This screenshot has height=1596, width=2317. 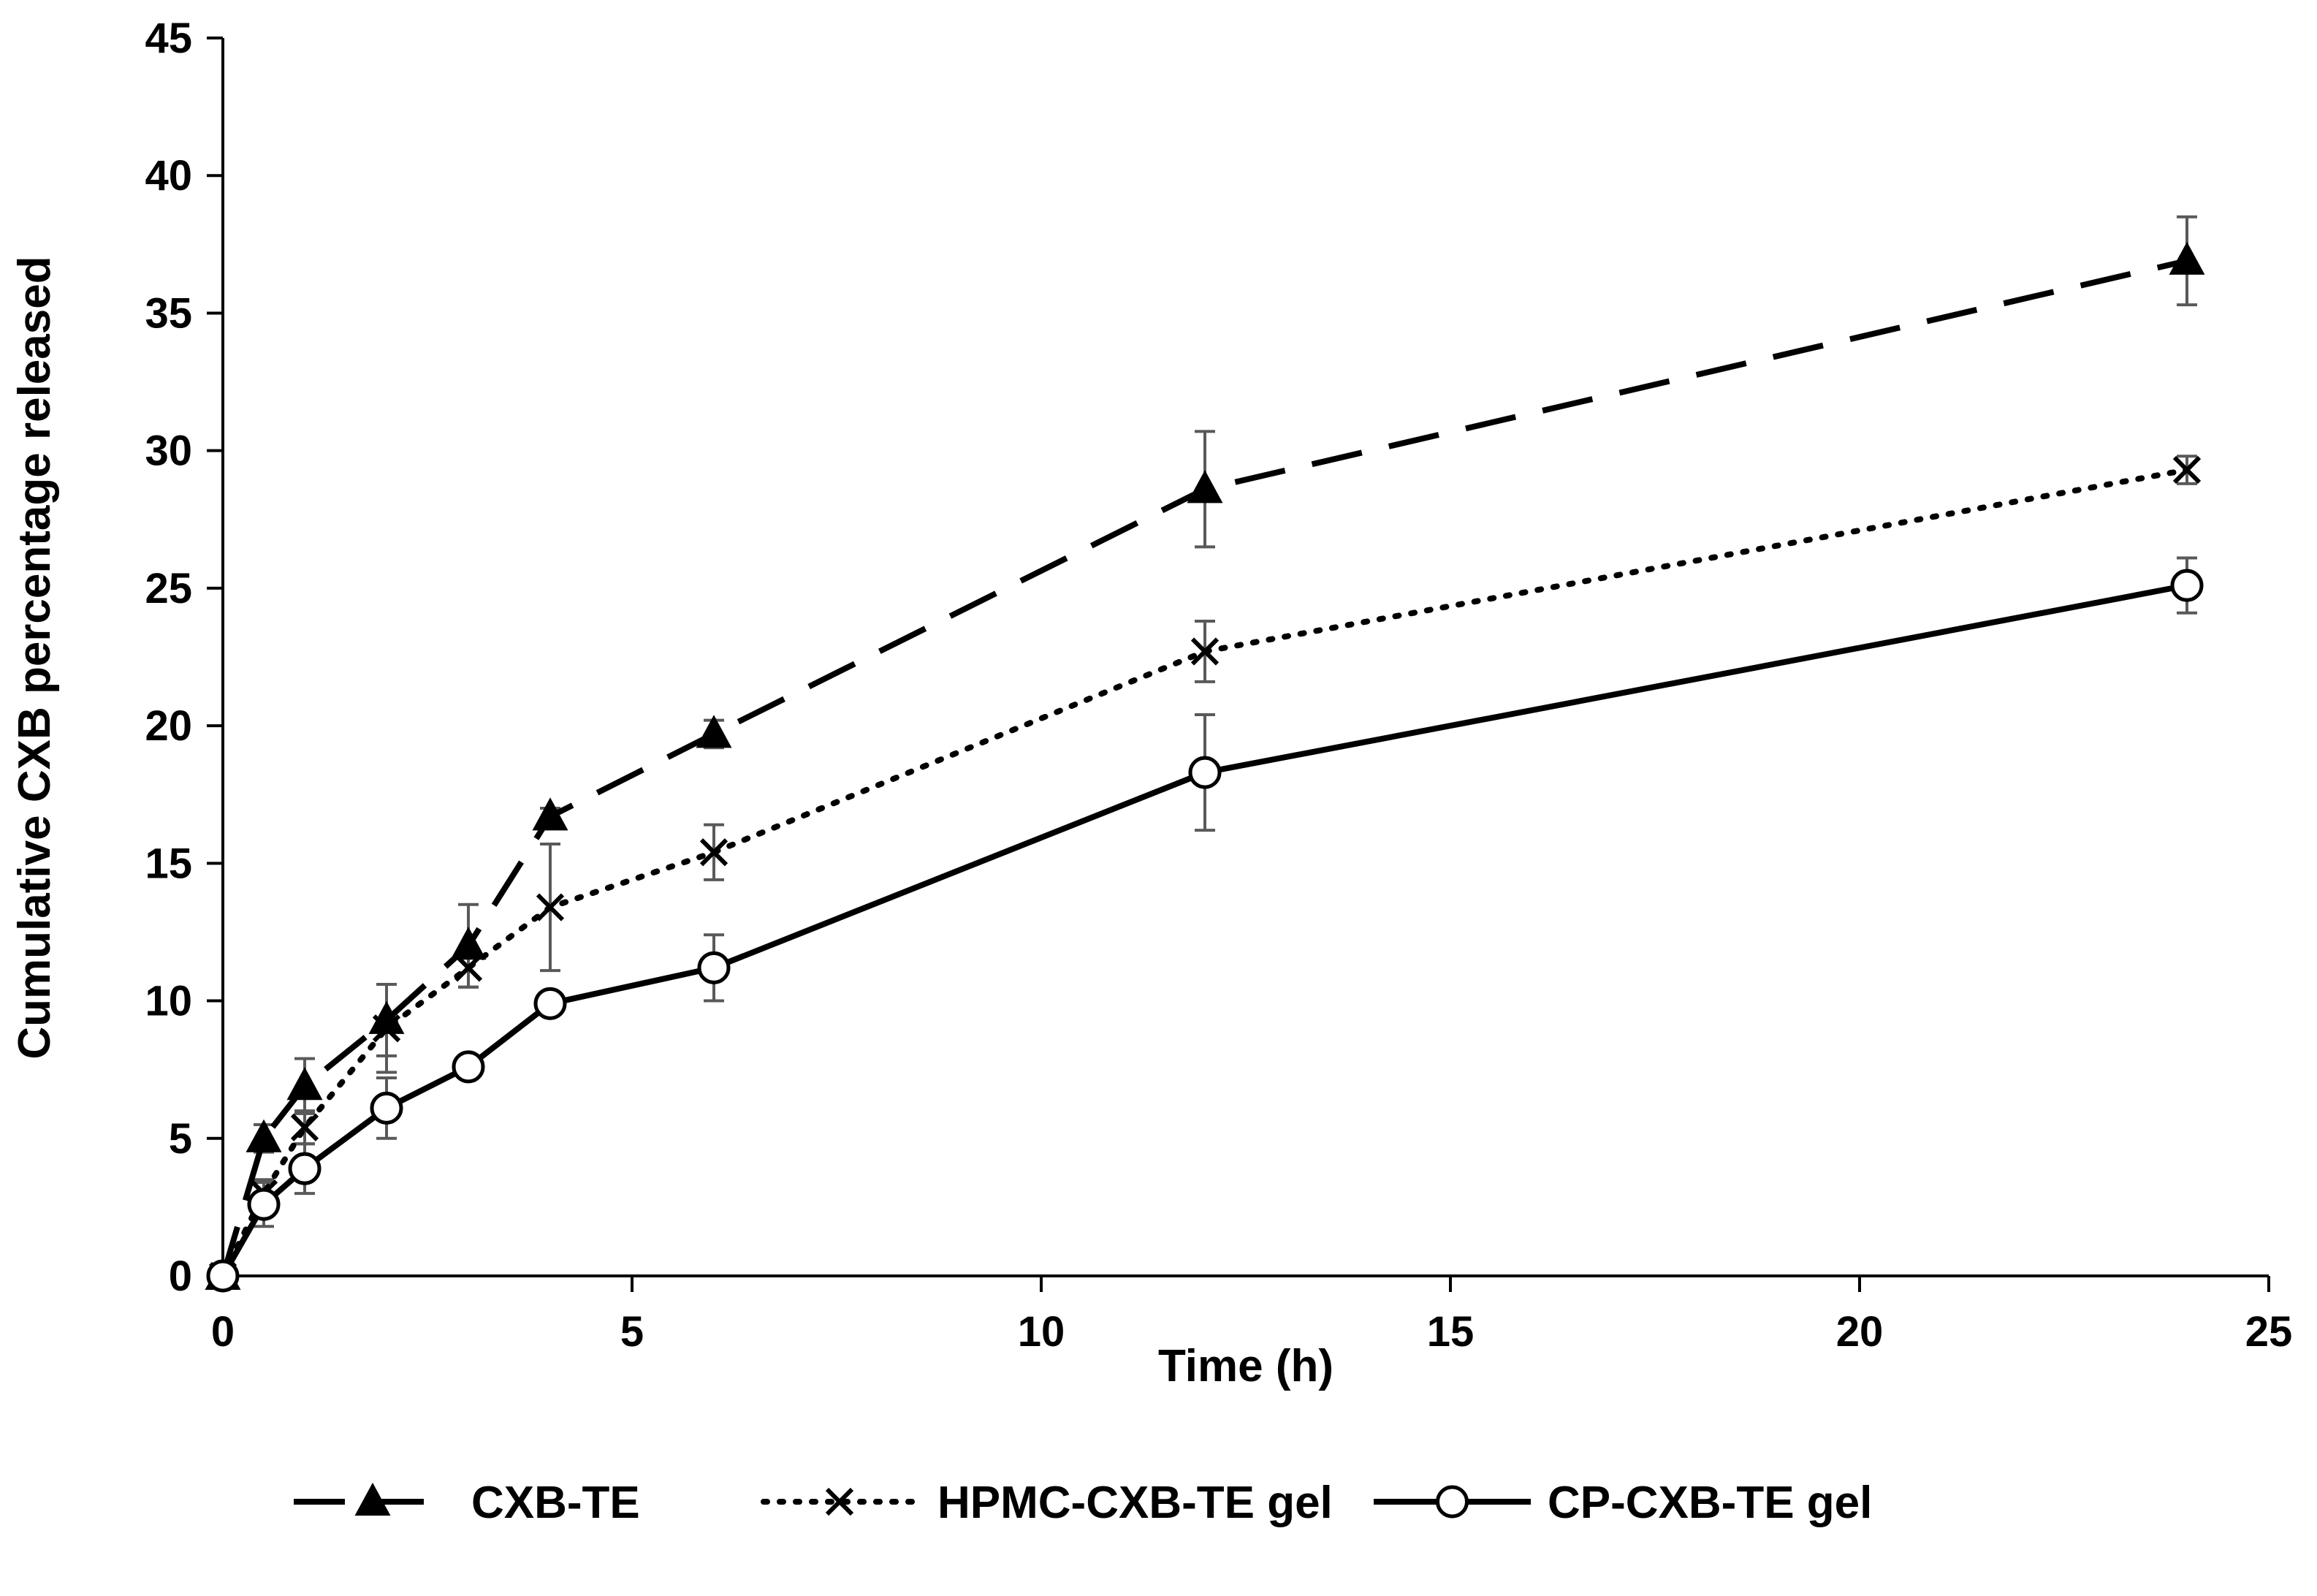 I want to click on y-tick-label: 30, so click(x=168, y=451).